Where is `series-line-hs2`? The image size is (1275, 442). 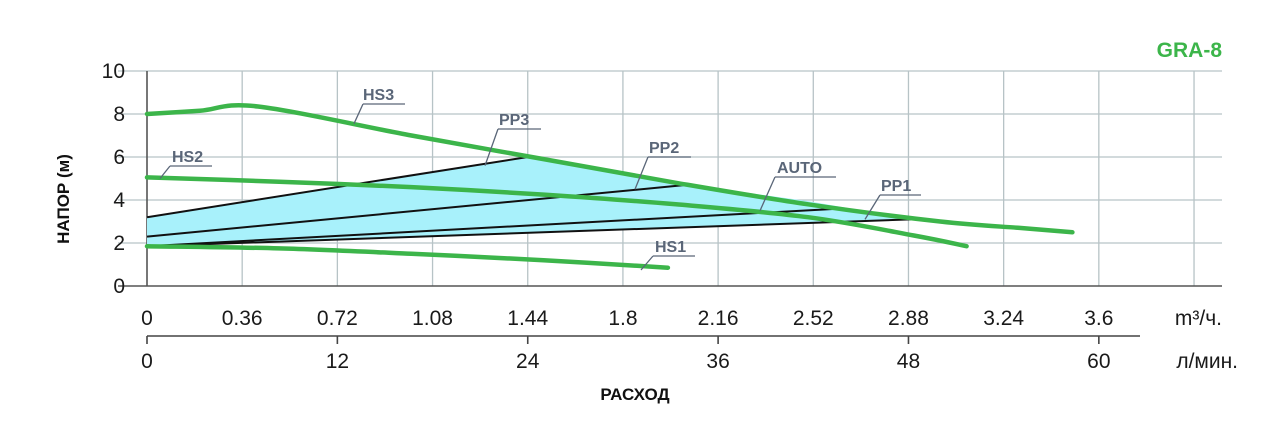 series-line-hs2 is located at coordinates (556, 212).